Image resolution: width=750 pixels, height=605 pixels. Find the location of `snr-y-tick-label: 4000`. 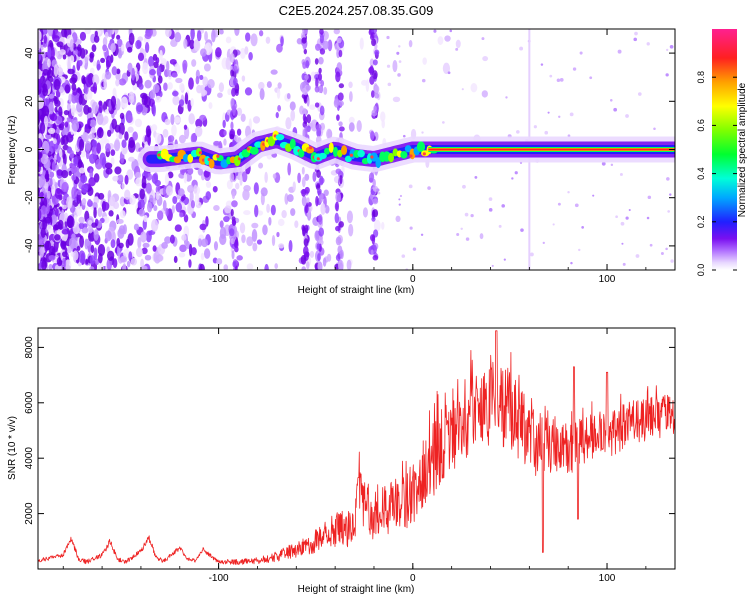

snr-y-tick-label: 4000 is located at coordinates (29, 458).